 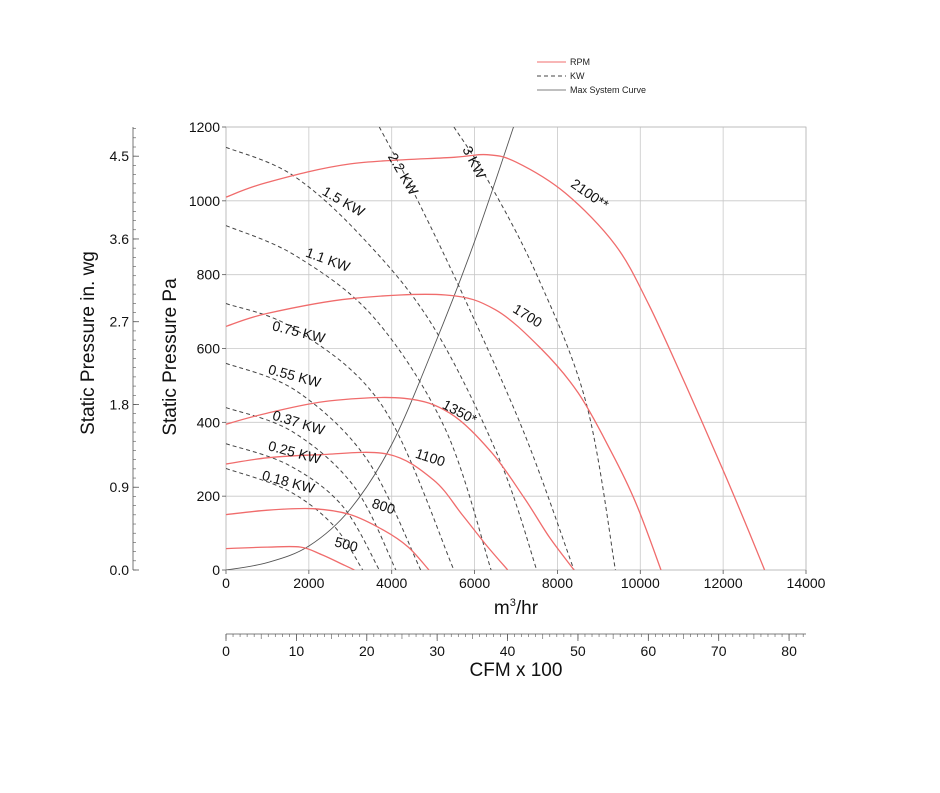 I want to click on x-axis-title-cfm: CFM x 100, so click(x=516, y=670).